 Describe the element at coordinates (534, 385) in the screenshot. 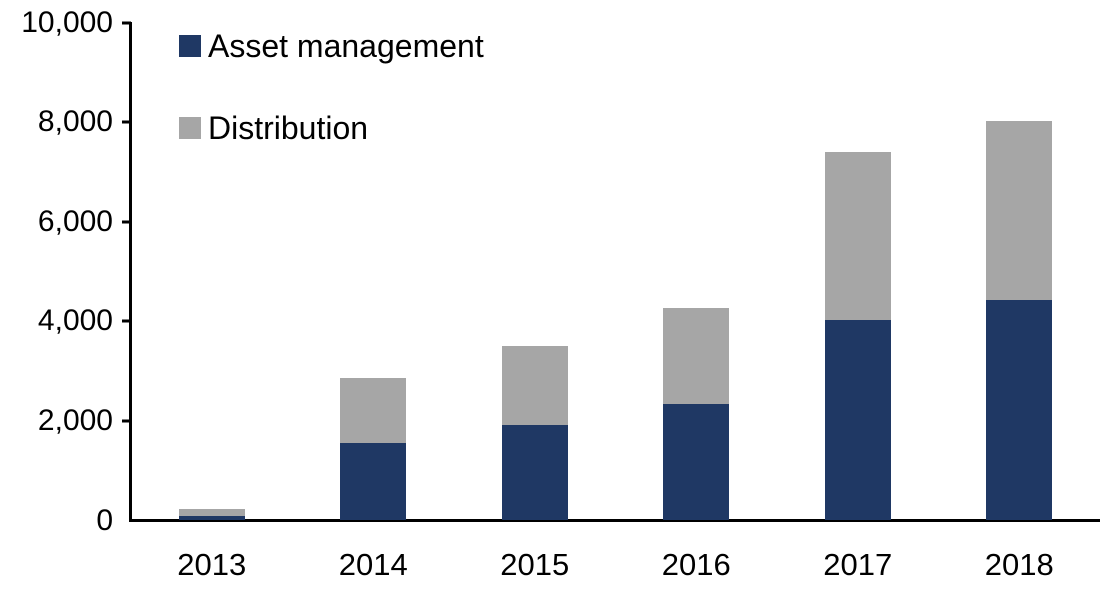

I see `bar-2015-distribution` at that location.